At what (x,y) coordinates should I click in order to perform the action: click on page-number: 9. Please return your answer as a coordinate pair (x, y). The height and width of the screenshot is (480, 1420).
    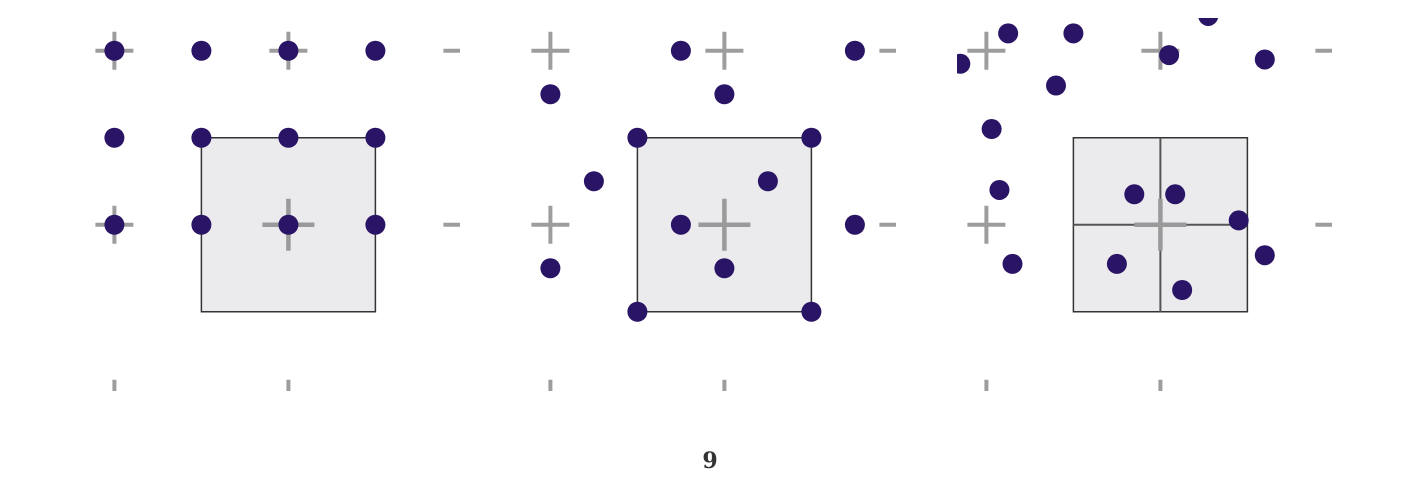
    Looking at the image, I should click on (710, 461).